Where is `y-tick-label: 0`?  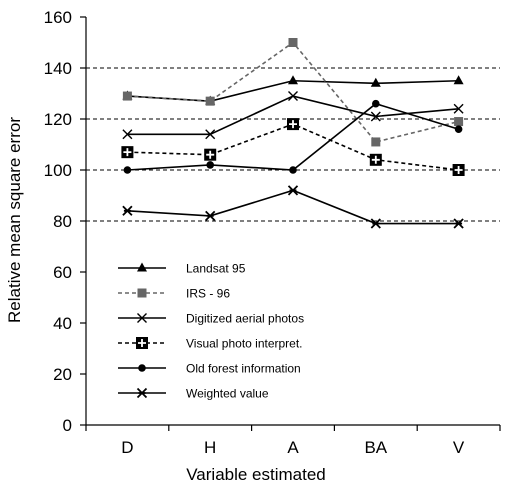
y-tick-label: 0 is located at coordinates (67, 425).